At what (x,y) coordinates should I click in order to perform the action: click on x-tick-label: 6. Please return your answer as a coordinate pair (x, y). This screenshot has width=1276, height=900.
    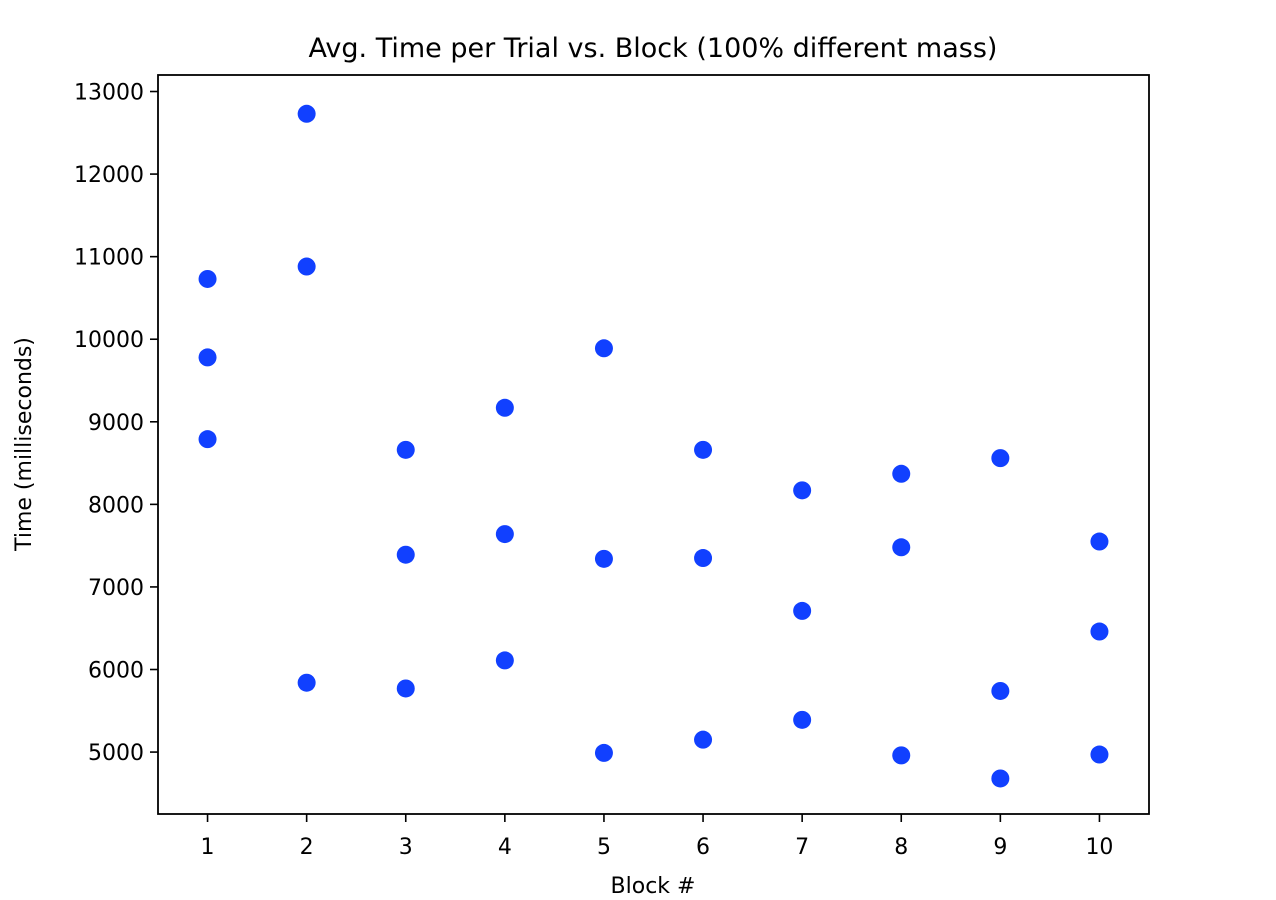
    Looking at the image, I should click on (703, 847).